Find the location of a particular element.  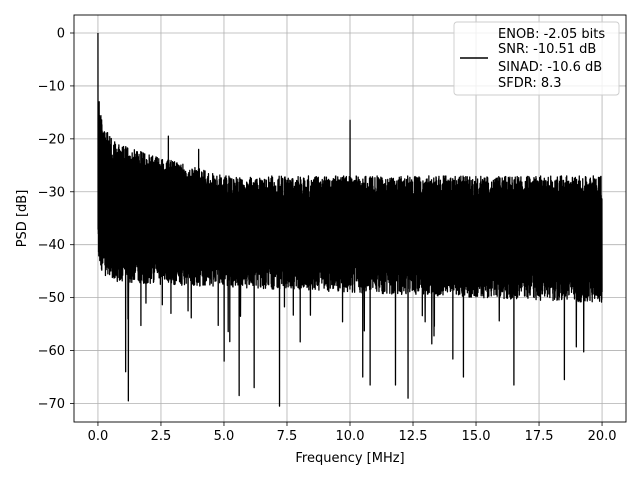

y-axis-ticks: 0 −10 −20 −30 −40 −50 −60 −70 is located at coordinates (56, 219).